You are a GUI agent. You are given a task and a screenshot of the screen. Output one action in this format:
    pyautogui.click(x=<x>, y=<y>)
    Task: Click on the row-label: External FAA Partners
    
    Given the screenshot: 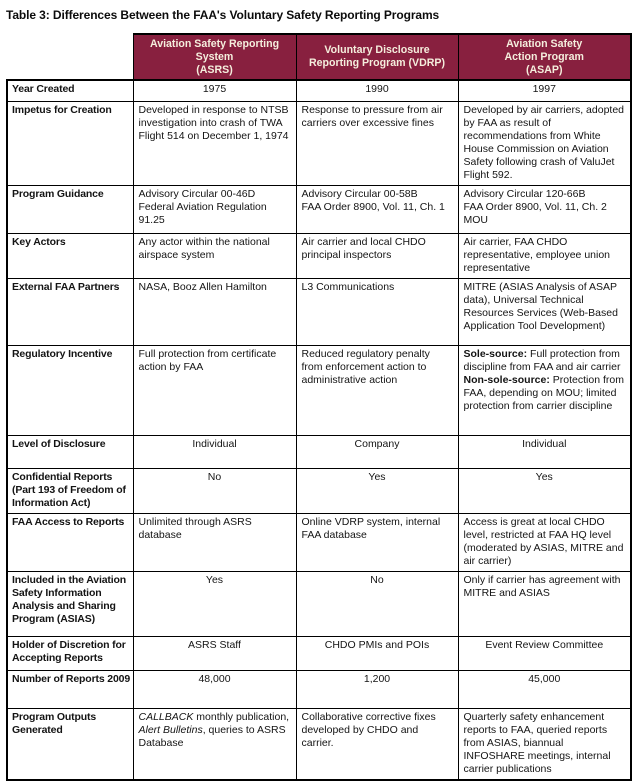 What is the action you would take?
    pyautogui.click(x=70, y=311)
    